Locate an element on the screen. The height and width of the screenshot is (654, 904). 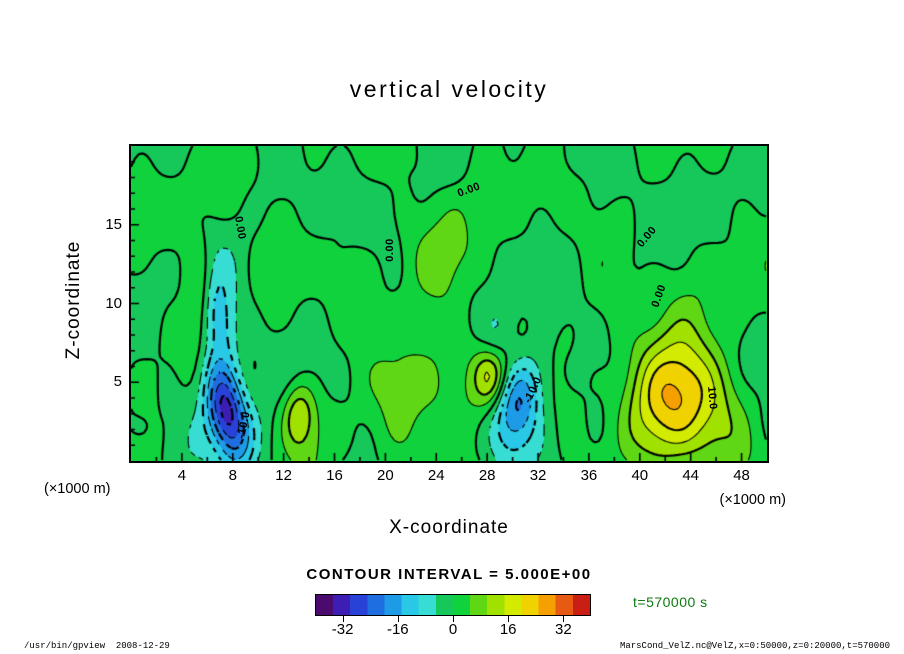
y-axis-label: Z-coordinate is located at coordinates (73, 300).